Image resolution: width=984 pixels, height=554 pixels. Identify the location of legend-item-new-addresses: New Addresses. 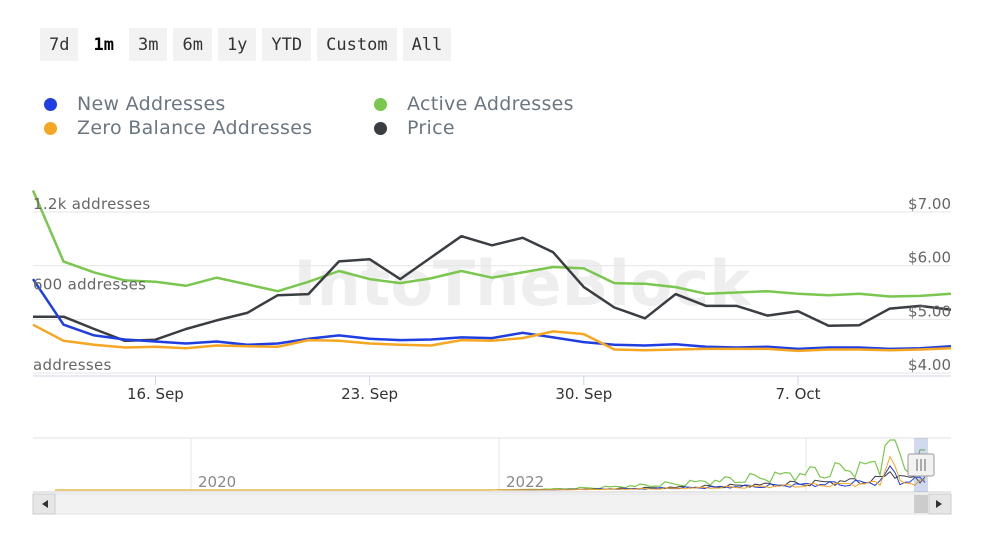
(209, 104).